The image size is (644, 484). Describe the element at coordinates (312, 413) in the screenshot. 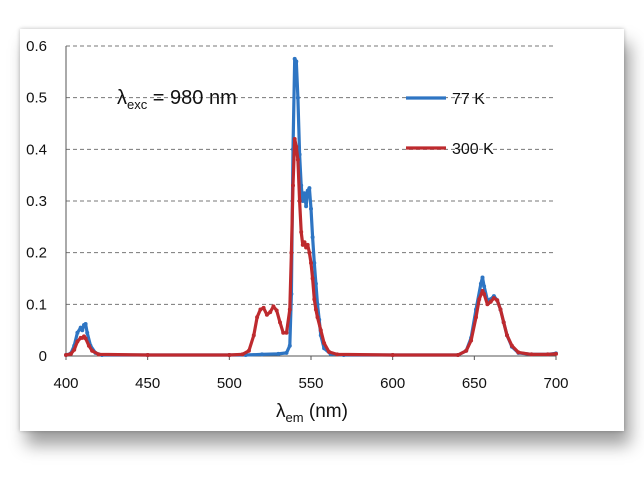

I see `x-axis-title: λem (nm)` at that location.